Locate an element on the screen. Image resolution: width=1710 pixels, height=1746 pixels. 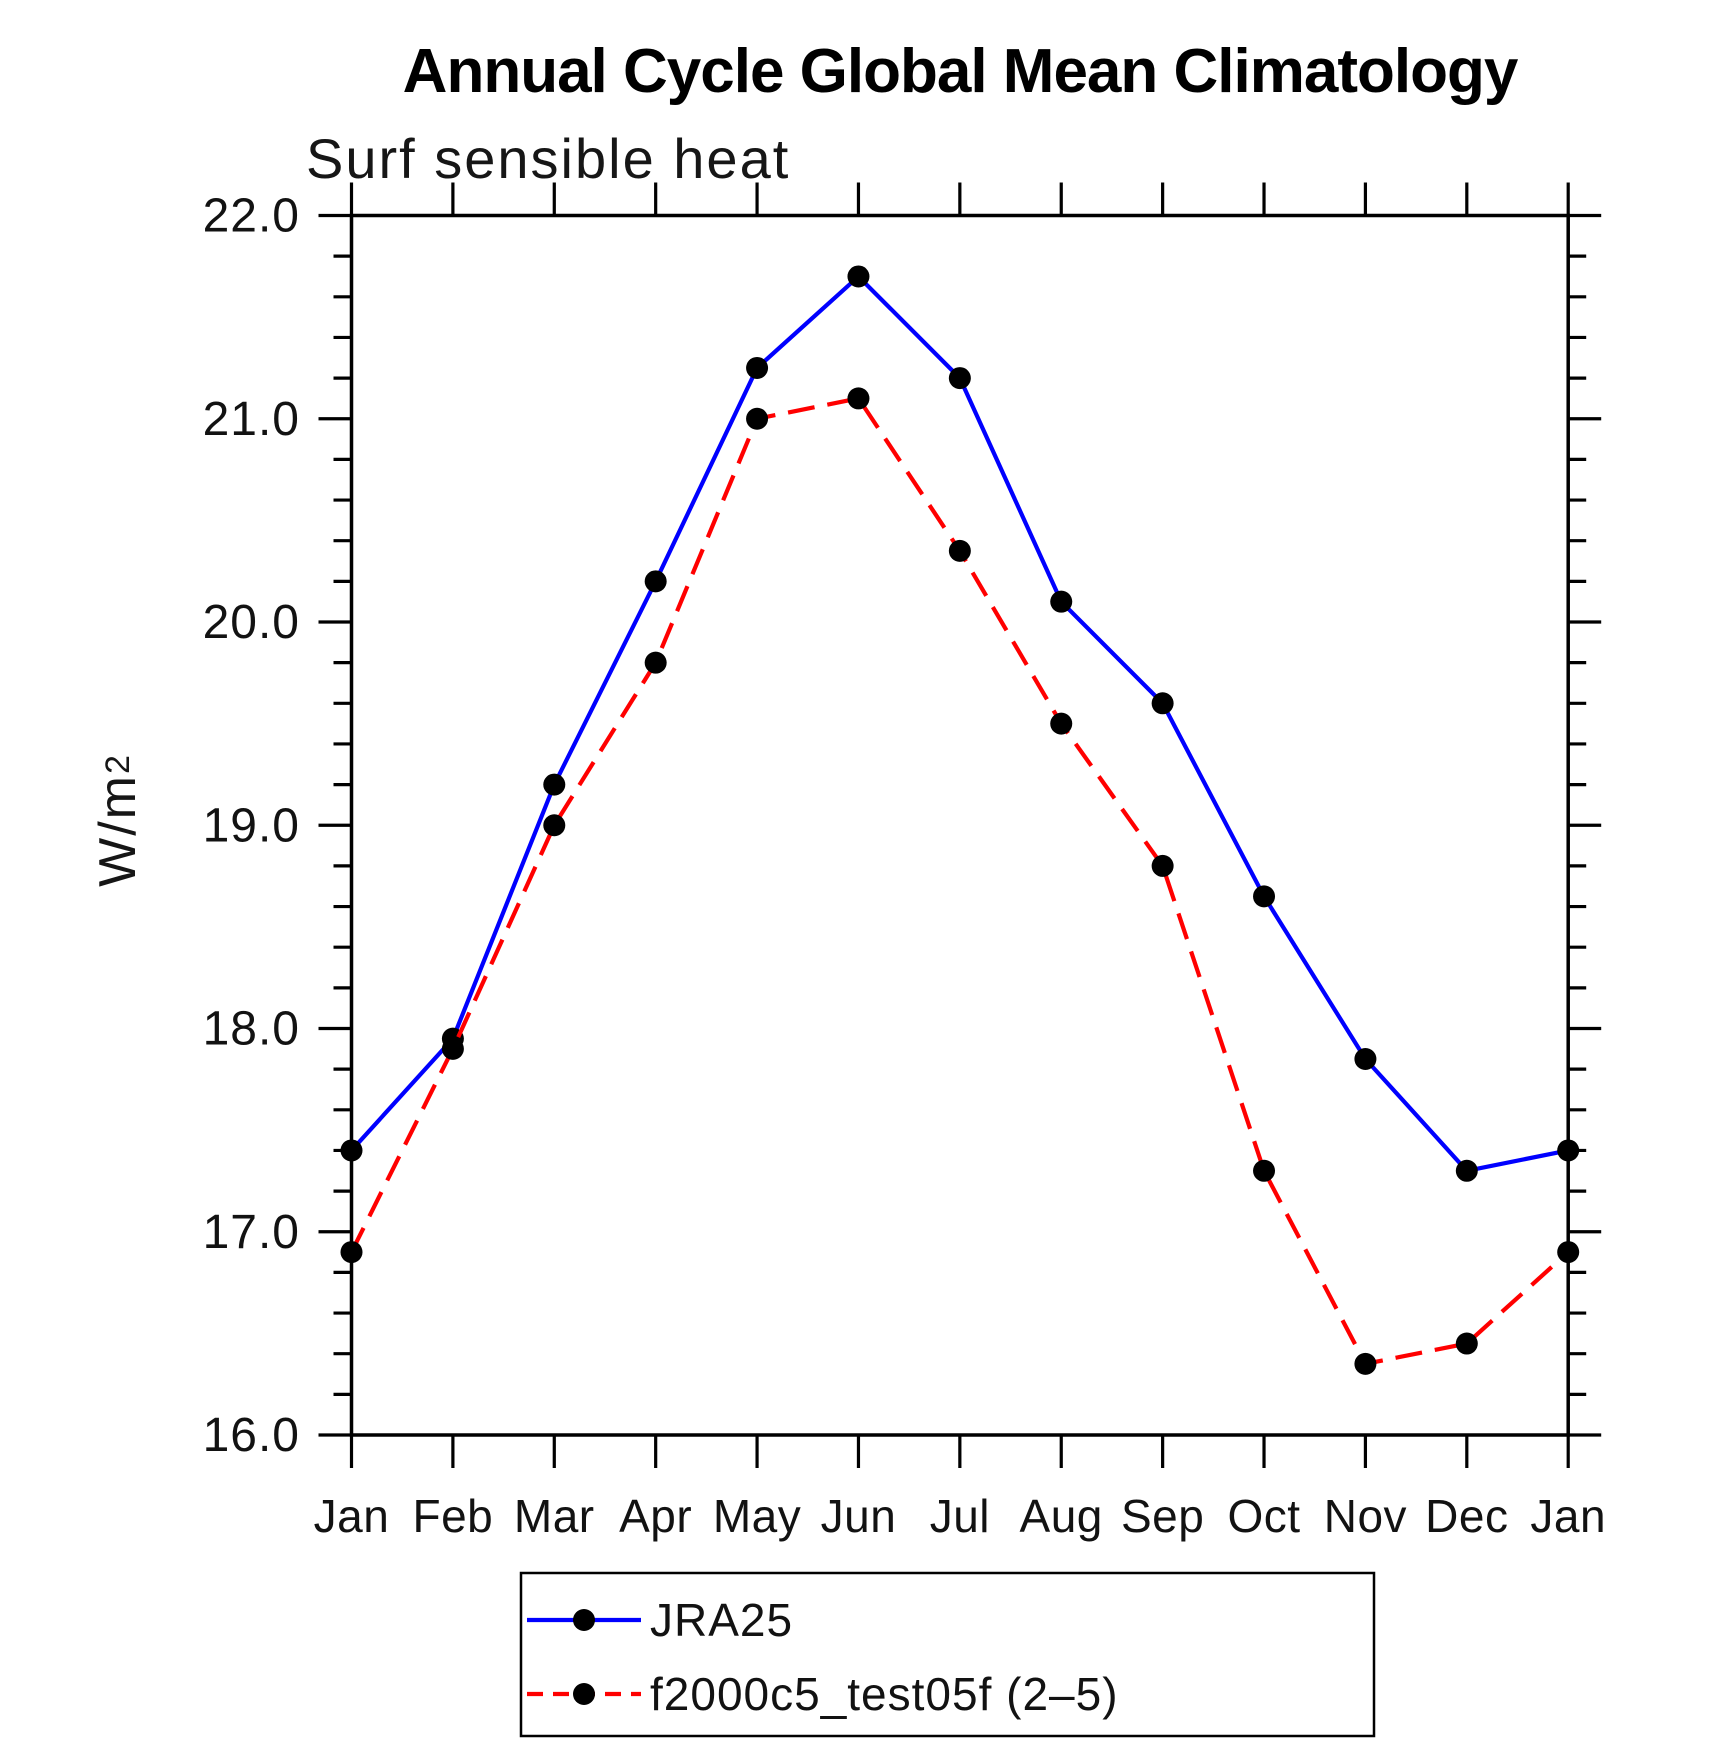
month-label: Dec is located at coordinates (1466, 1516).